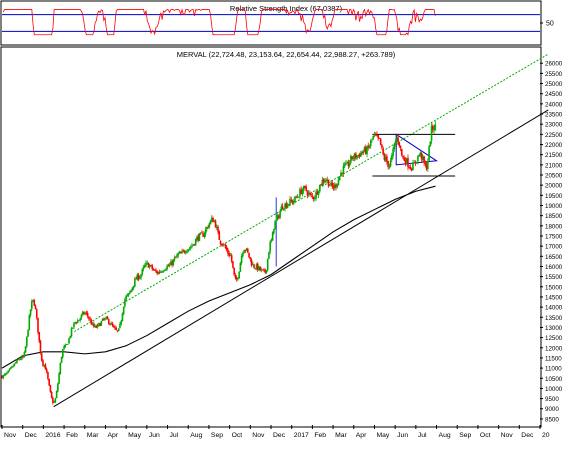 The width and height of the screenshot is (567, 449). What do you see at coordinates (217, 435) in the screenshot?
I see `x-tick-label: Sep` at bounding box center [217, 435].